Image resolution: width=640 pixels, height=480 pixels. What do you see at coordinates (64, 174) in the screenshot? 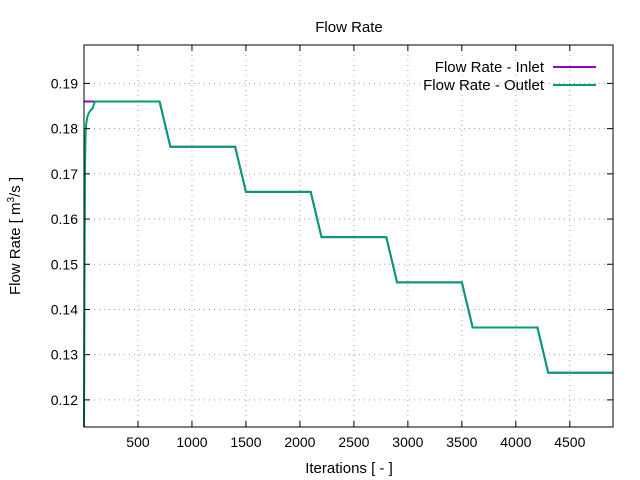
I see `y-tick-label: 0.17` at bounding box center [64, 174].